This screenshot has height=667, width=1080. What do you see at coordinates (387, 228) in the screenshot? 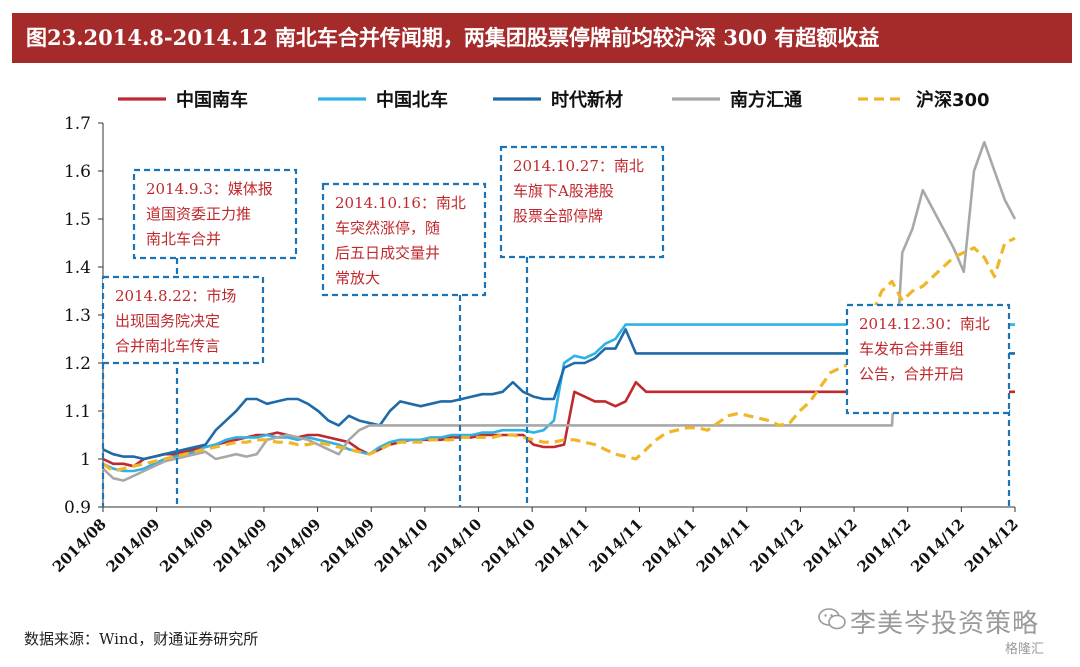
I see `annotation-text: 车突然涨停，随` at bounding box center [387, 228].